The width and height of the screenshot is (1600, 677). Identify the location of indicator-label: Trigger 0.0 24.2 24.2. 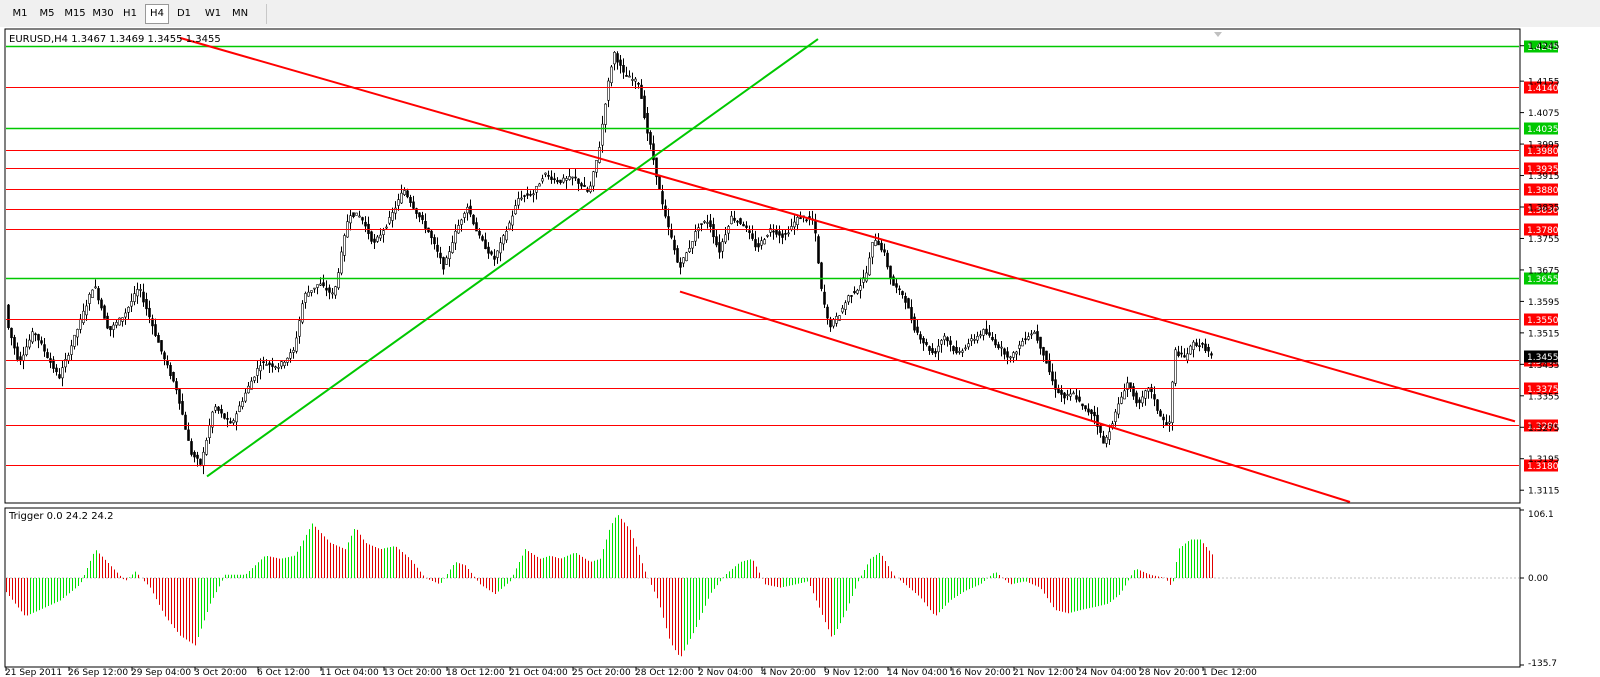
(60, 516).